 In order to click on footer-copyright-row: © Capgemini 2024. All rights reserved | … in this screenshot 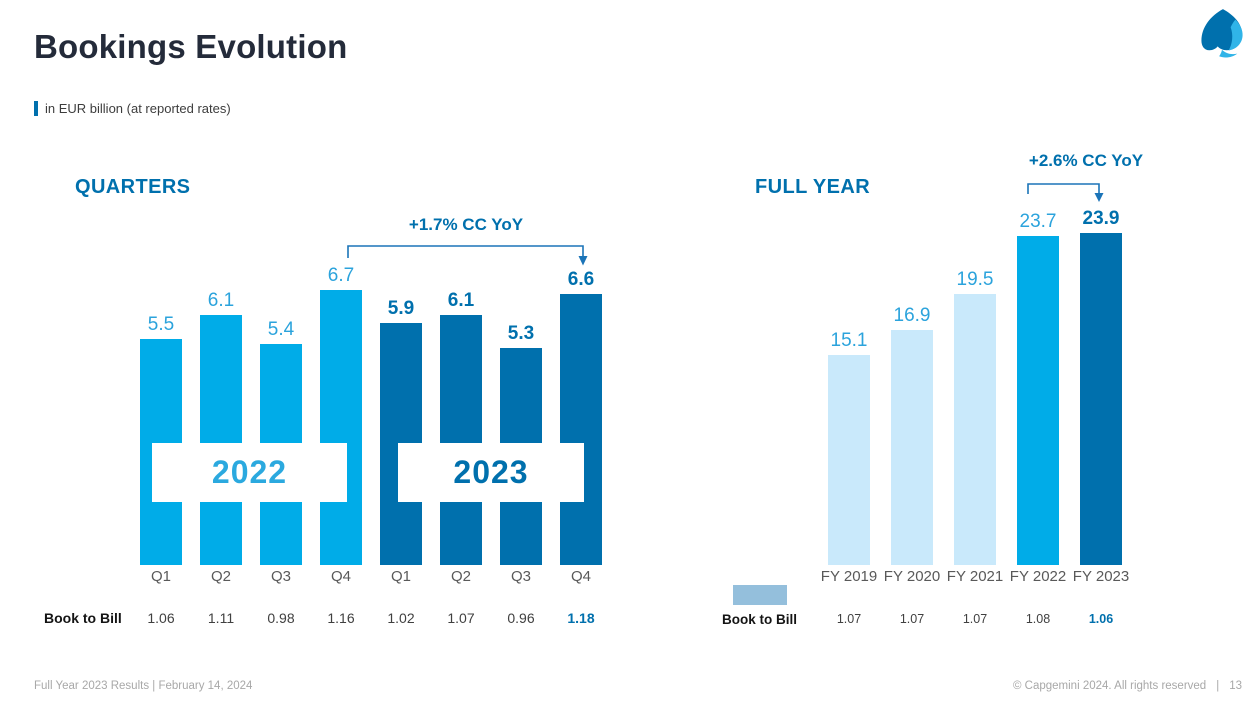, I will do `click(1127, 686)`.